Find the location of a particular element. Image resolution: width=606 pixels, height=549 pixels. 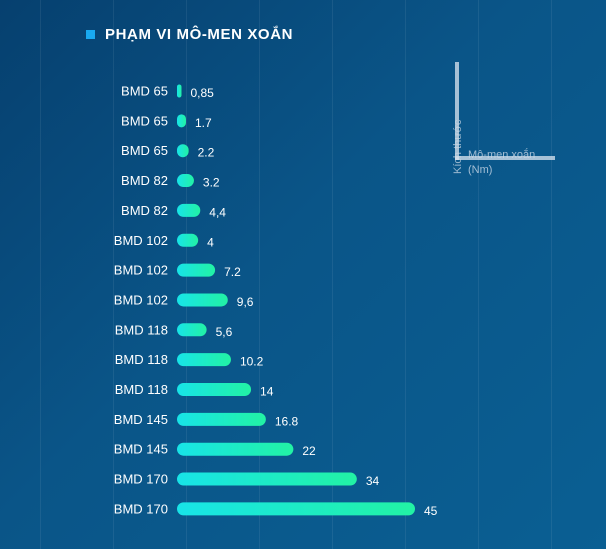

value-label: 4 is located at coordinates (210, 242).